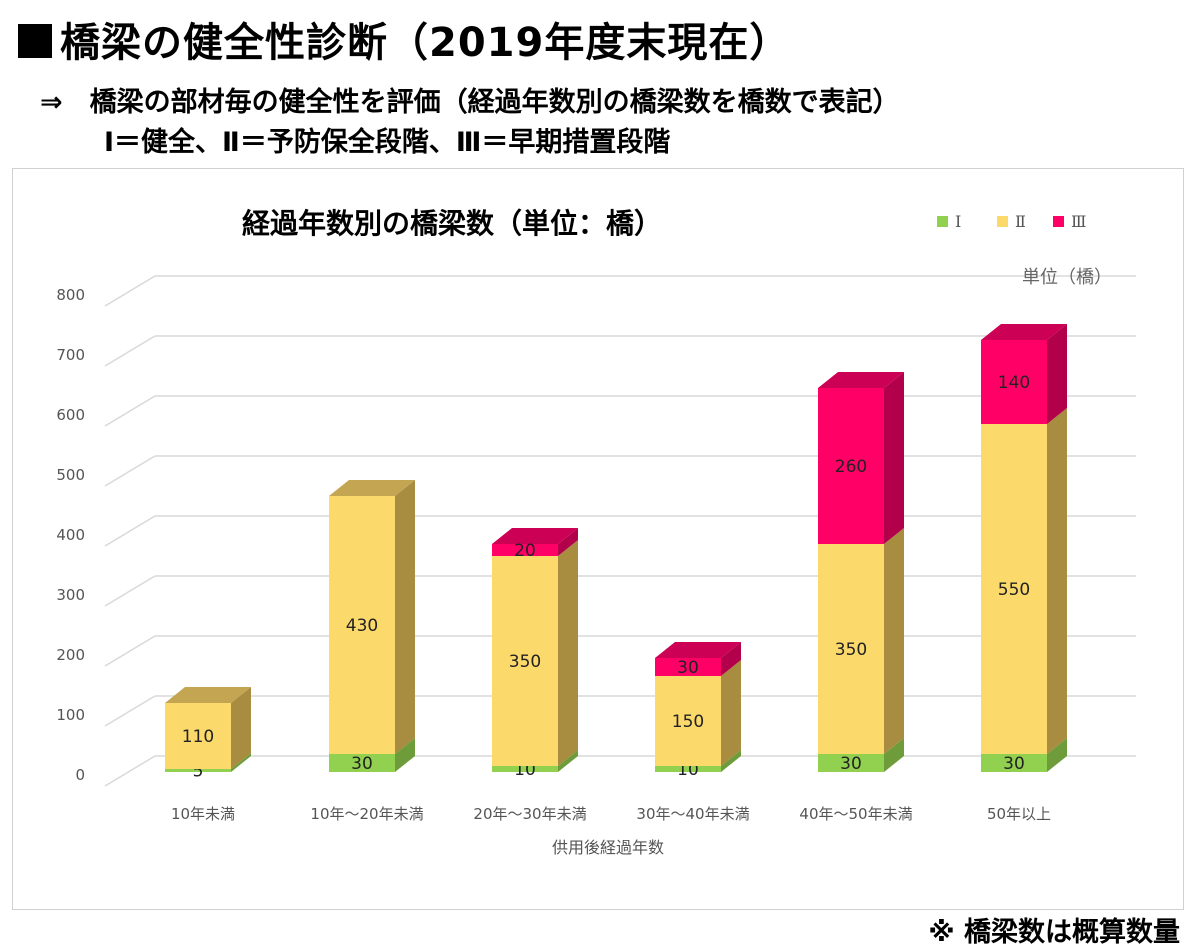 This screenshot has height=951, width=1200. I want to click on x-axis-title: 供用後経過年数, so click(608, 847).